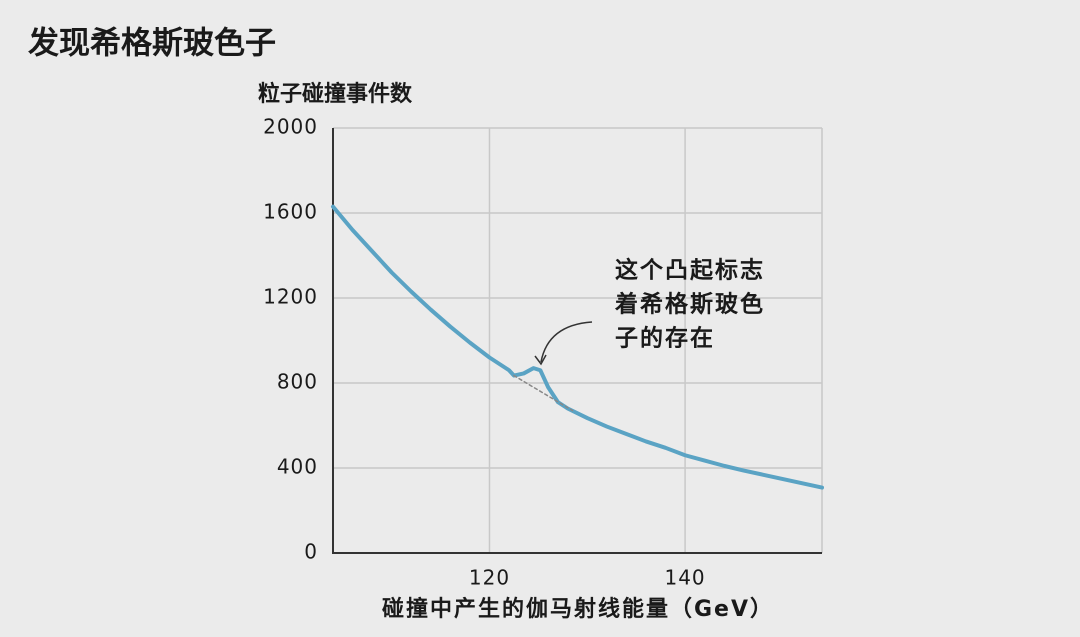 The width and height of the screenshot is (1080, 637). I want to click on annotation-text: 着希格斯玻色, so click(690, 304).